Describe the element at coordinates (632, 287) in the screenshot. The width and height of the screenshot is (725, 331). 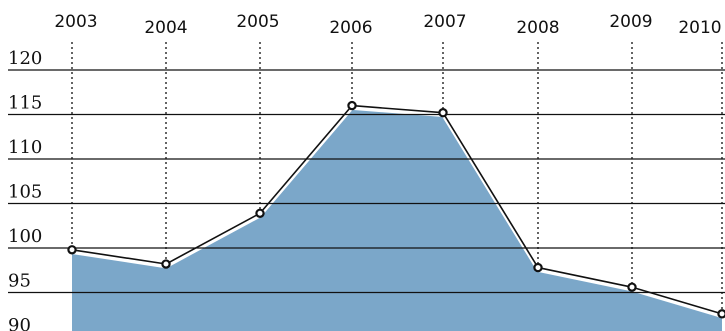
I see `data-point-2009` at that location.